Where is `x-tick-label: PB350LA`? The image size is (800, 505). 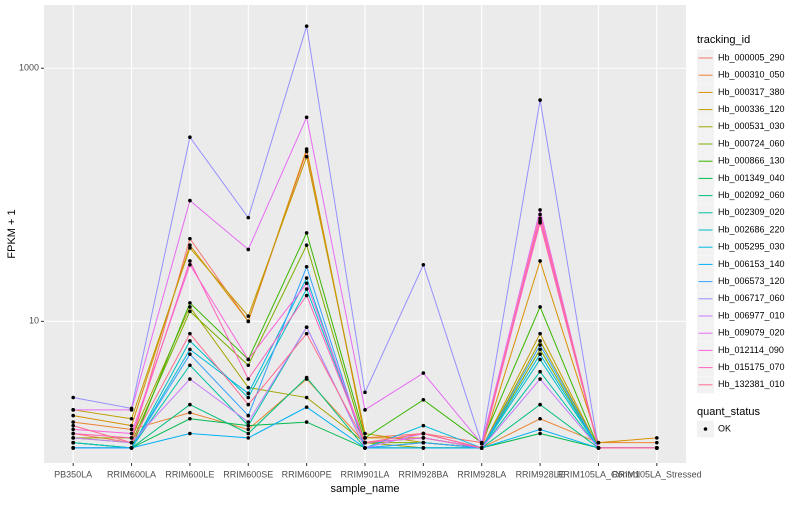
x-tick-label: PB350LA is located at coordinates (73, 474).